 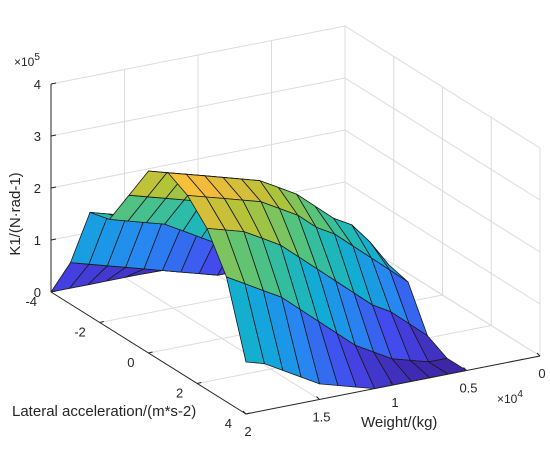 I want to click on x-tick-label: 1.5, so click(x=321, y=417).